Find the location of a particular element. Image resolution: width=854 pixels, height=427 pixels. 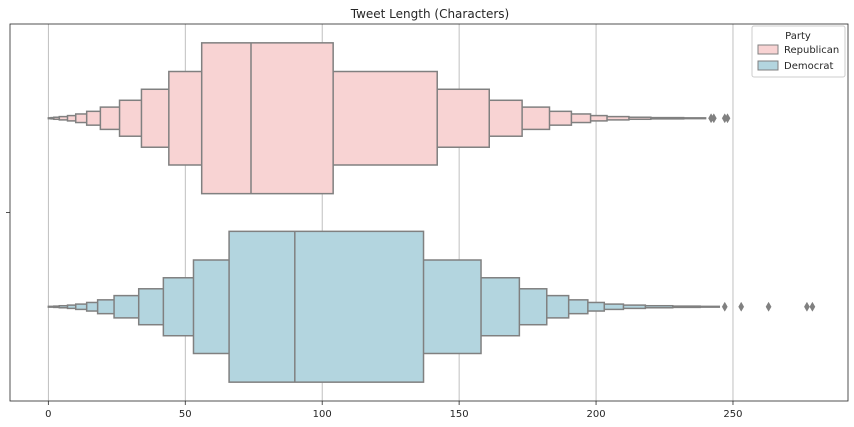

x-tick-label: 100 is located at coordinates (322, 414).